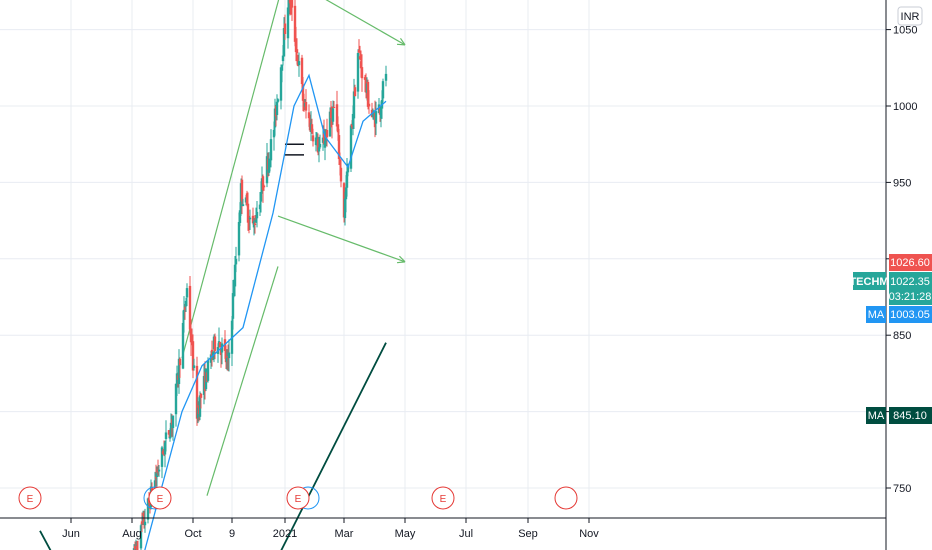 The height and width of the screenshot is (550, 932). What do you see at coordinates (876, 315) in the screenshot?
I see `ma-fast-name: MA` at bounding box center [876, 315].